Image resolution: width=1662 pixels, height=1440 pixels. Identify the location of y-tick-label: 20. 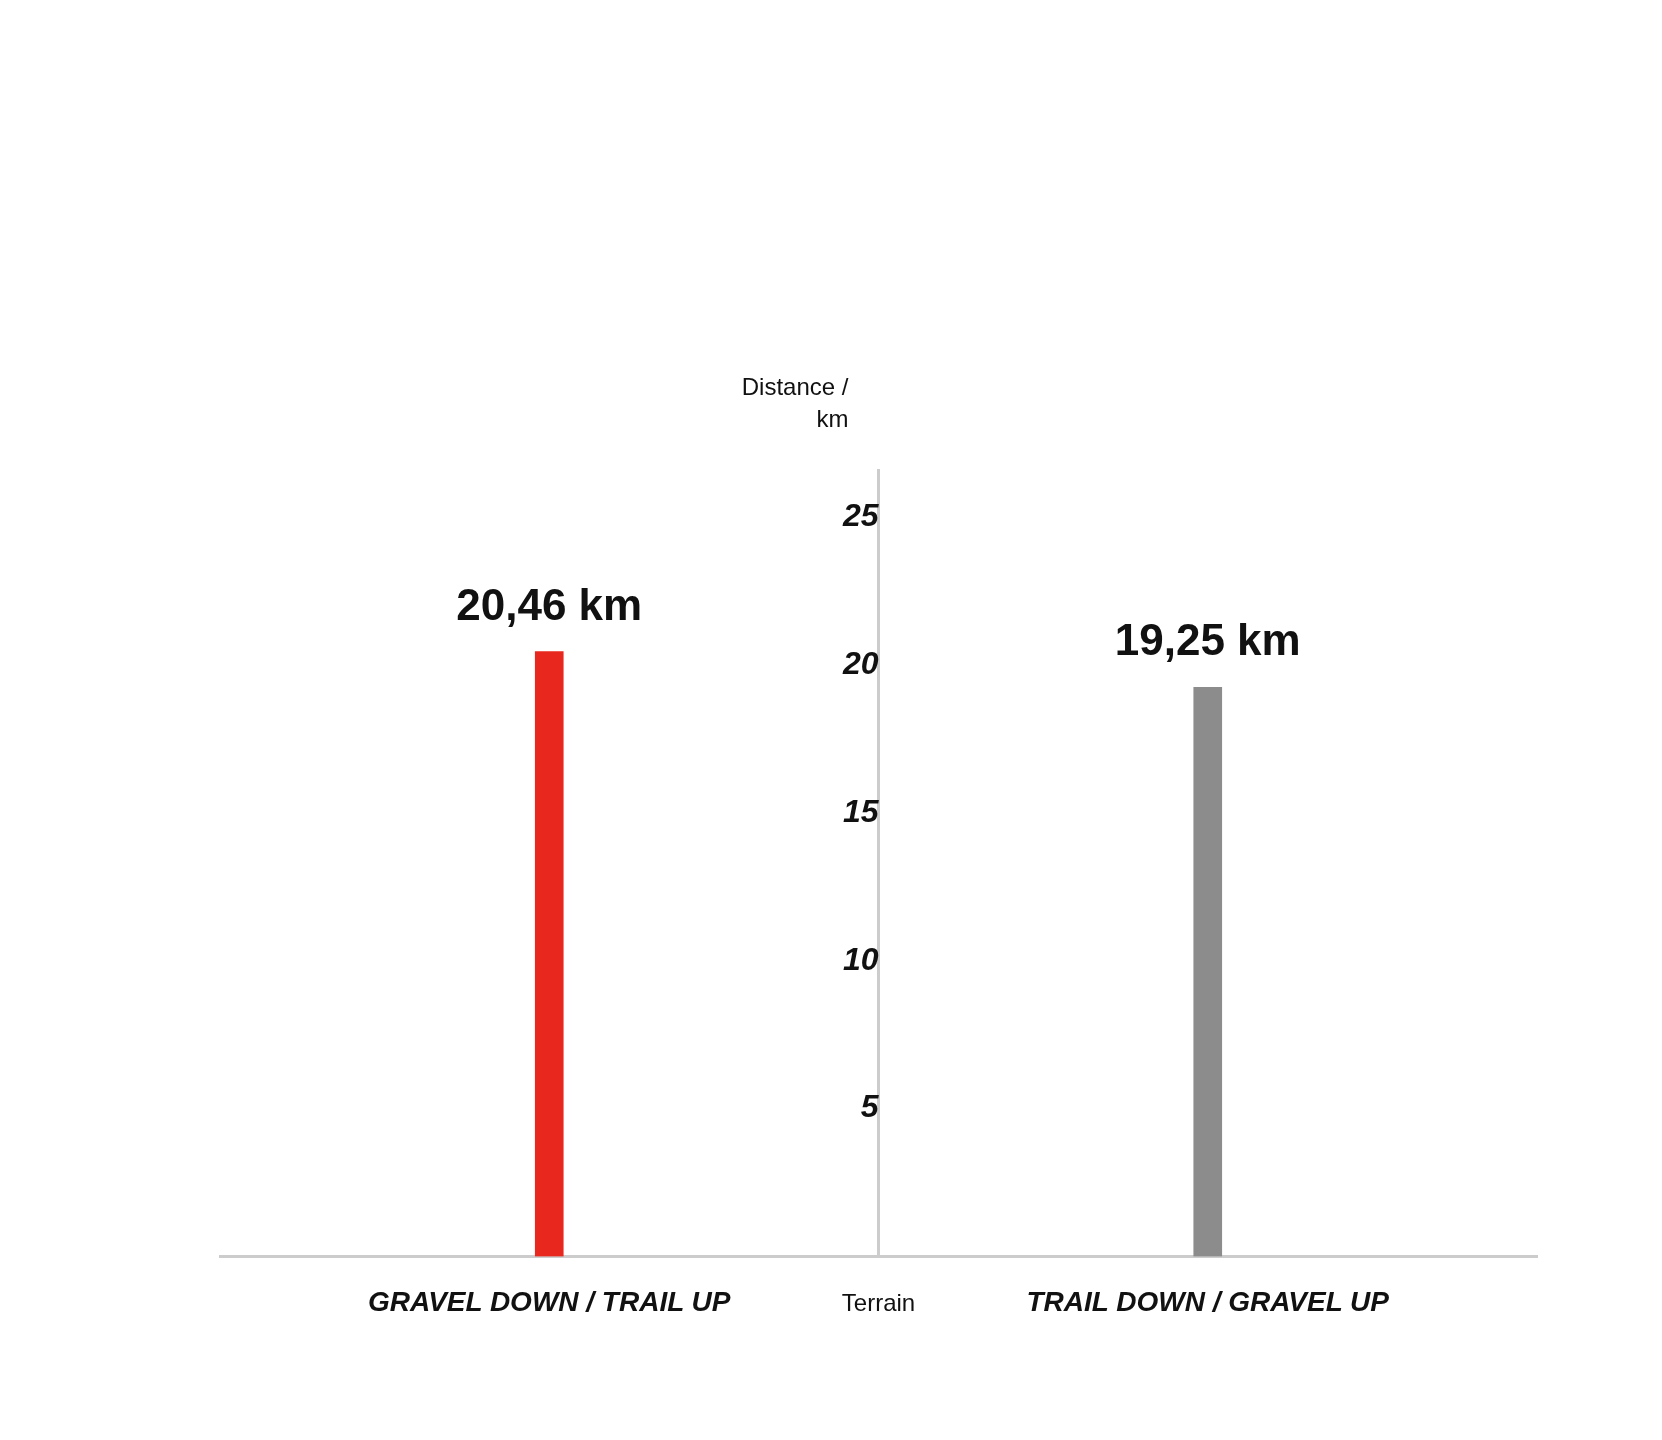
(860, 662).